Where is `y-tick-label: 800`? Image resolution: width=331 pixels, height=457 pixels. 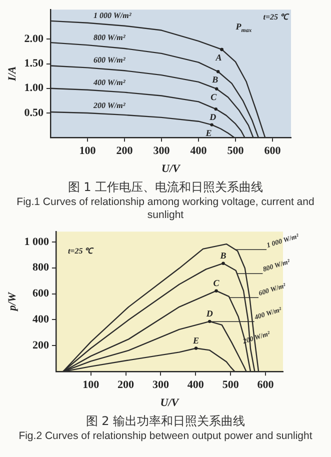
y-tick-label: 800 is located at coordinates (41, 268).